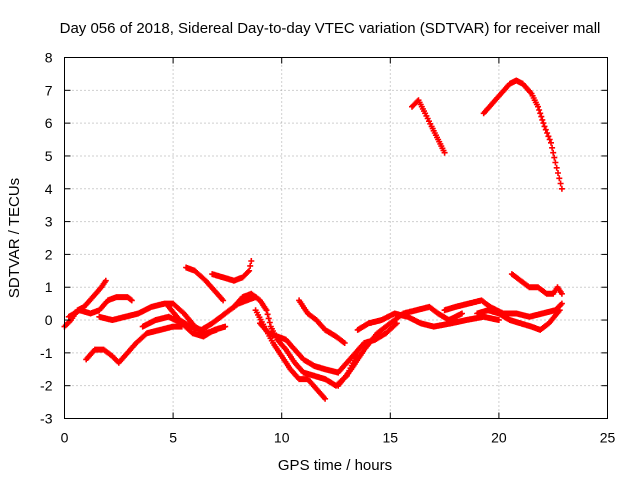 This screenshot has height=480, width=640. I want to click on y-tick-label: 0, so click(49, 320).